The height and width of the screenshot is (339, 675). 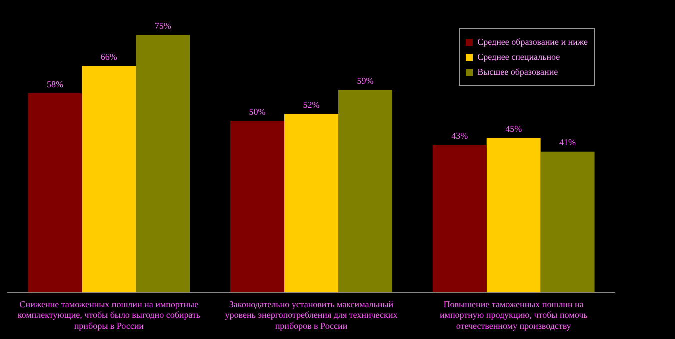 I want to click on legend-label: Среднее специальное, so click(x=519, y=57).